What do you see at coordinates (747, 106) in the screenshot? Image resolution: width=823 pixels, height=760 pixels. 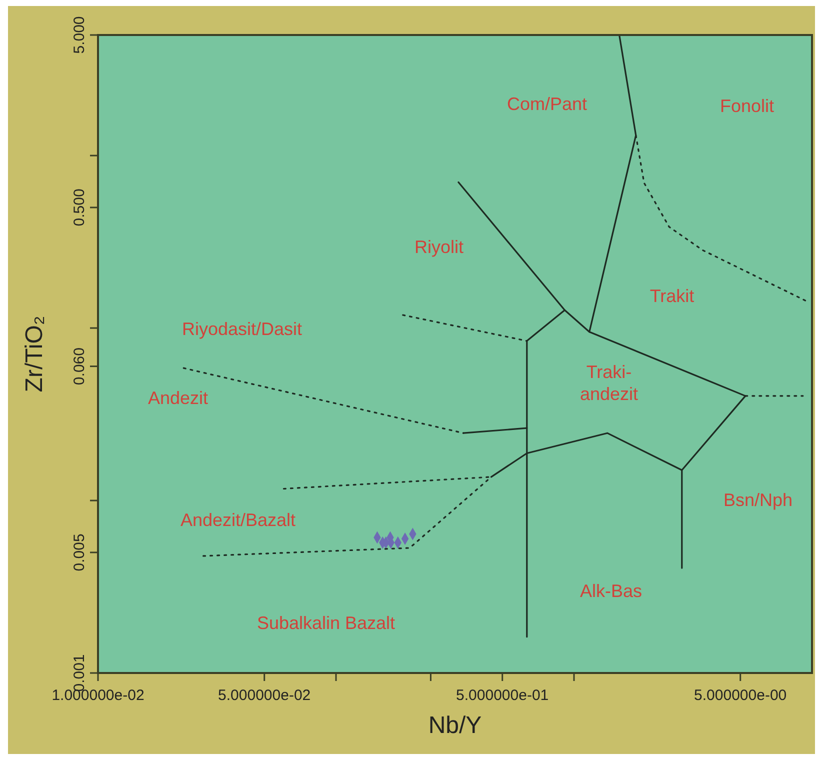 I see `annotation: Fonolit` at bounding box center [747, 106].